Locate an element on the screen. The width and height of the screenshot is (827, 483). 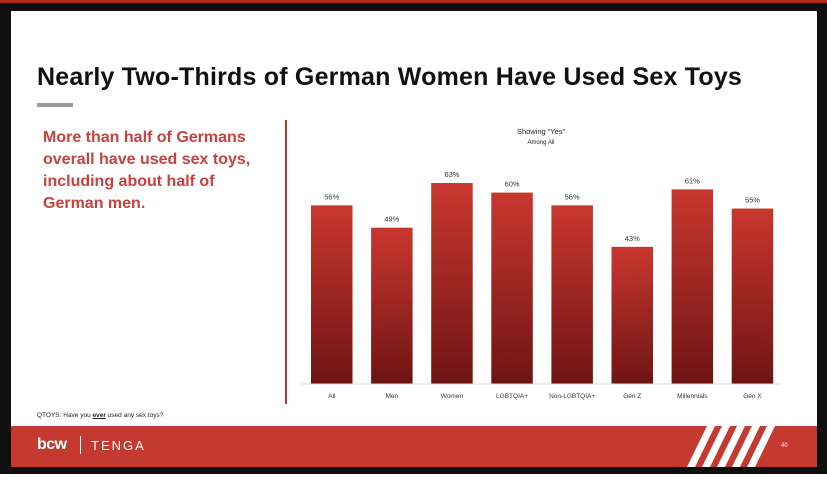
question-footnote: QTOYS: Have you ever used any sex toys? is located at coordinates (100, 415).